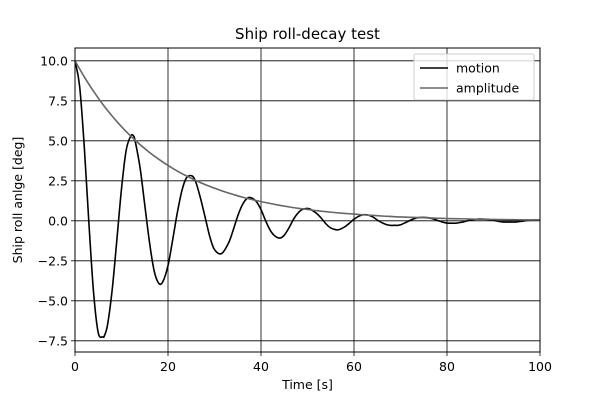 Image resolution: width=600 pixels, height=400 pixels. What do you see at coordinates (478, 68) in the screenshot?
I see `legend-label-motion: motion` at bounding box center [478, 68].